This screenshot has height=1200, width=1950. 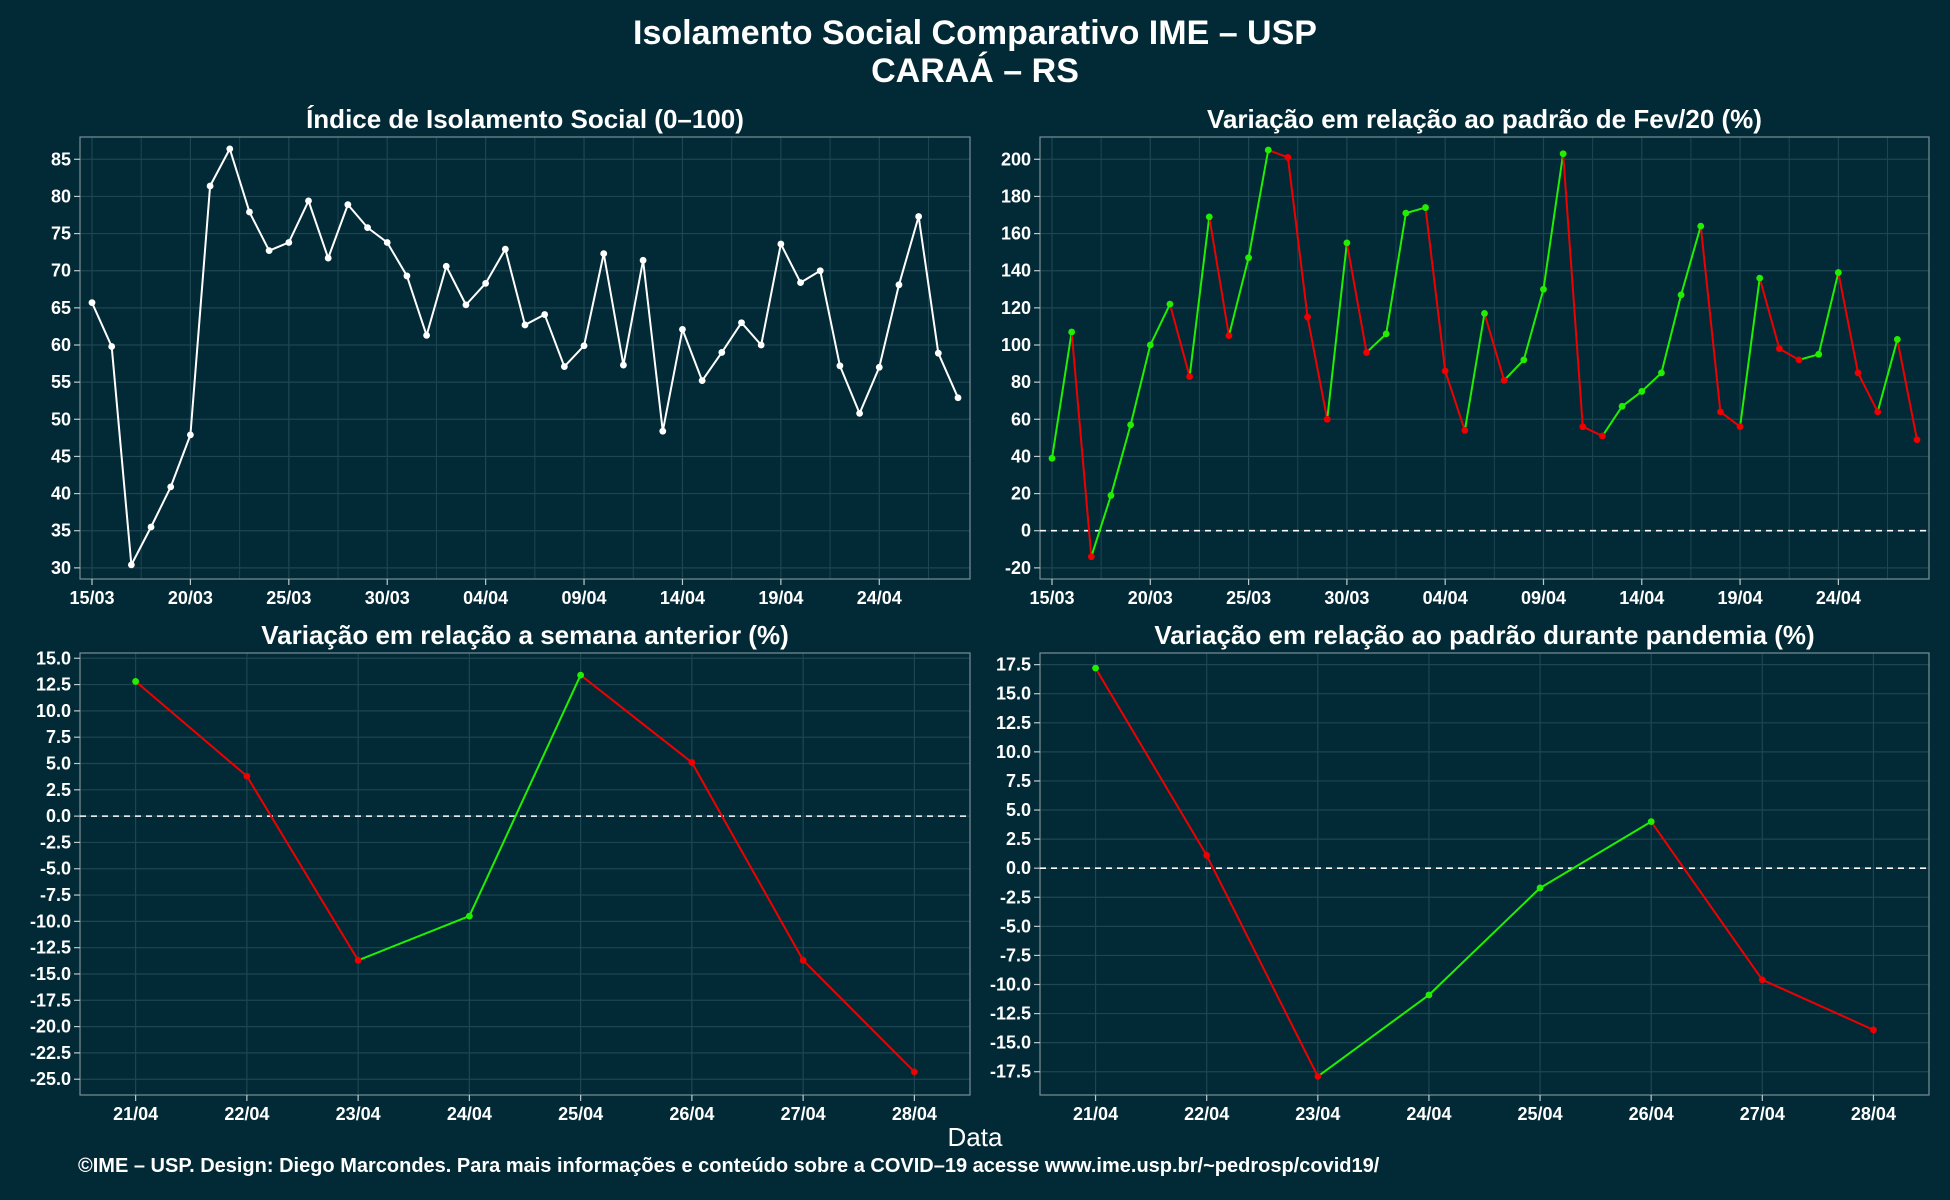 What do you see at coordinates (1010, 1014) in the screenshot?
I see `y-tick-label: -12.5` at bounding box center [1010, 1014].